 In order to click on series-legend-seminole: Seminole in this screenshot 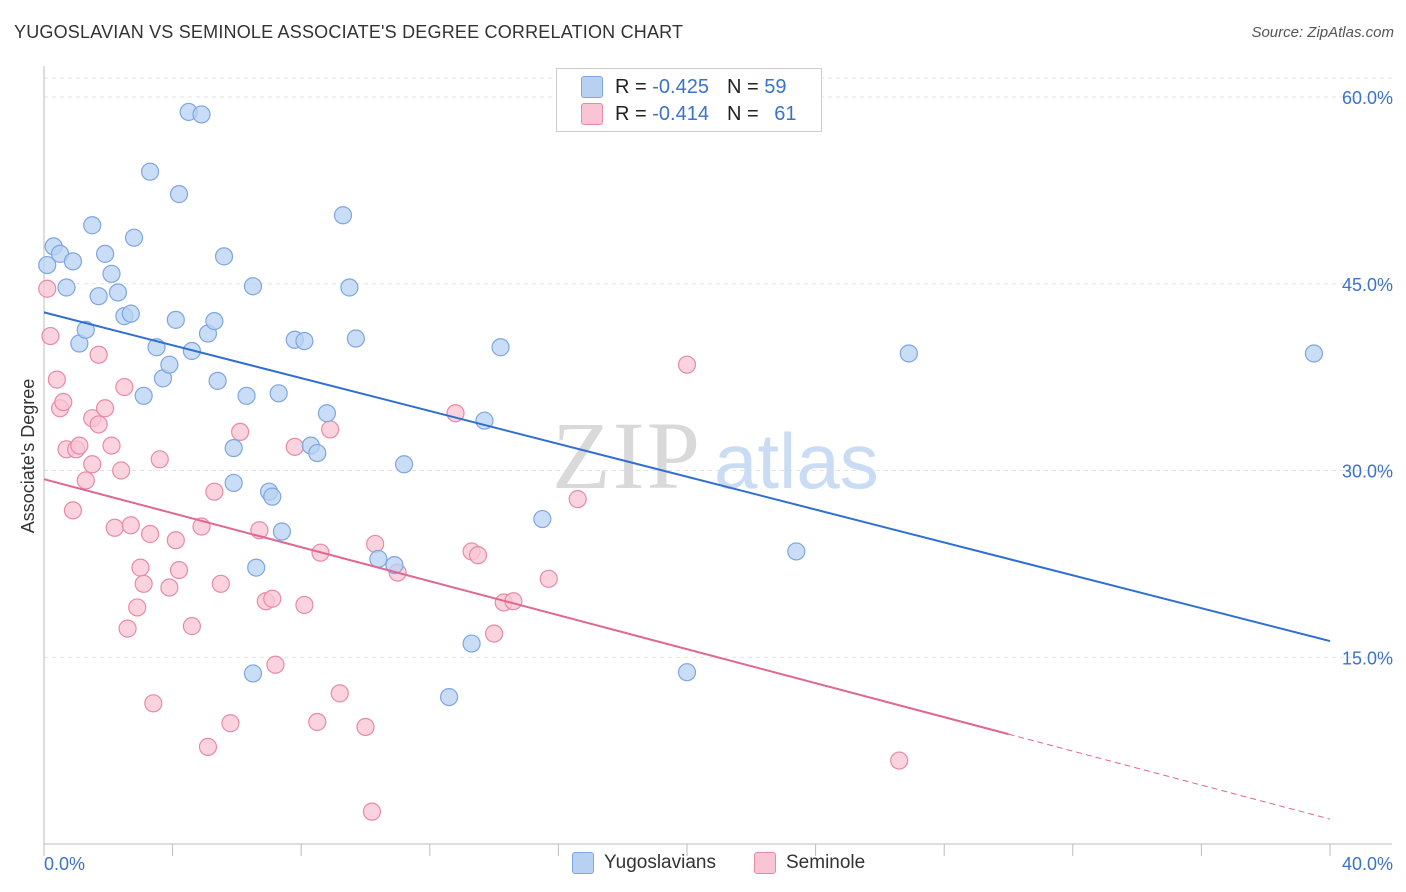, I will do `click(809, 863)`.